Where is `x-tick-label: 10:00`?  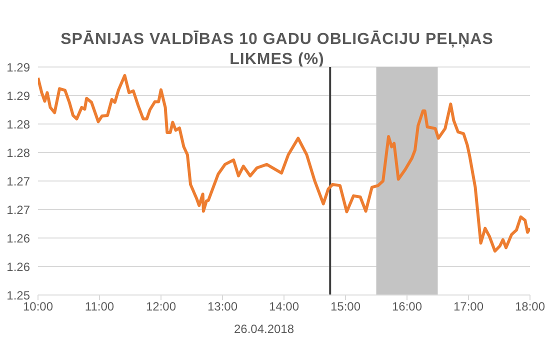
x-tick-label: 10:00 is located at coordinates (38, 307).